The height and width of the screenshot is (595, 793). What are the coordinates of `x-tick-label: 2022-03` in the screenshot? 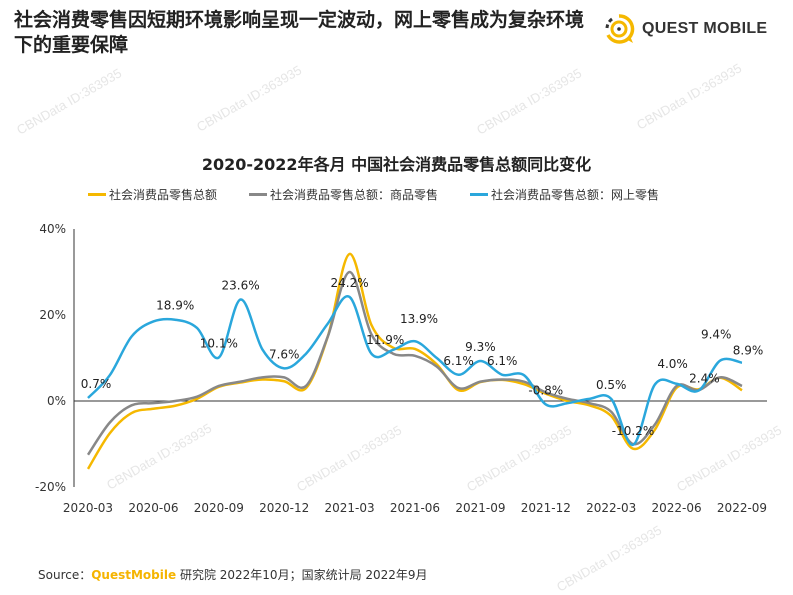 It's located at (611, 508).